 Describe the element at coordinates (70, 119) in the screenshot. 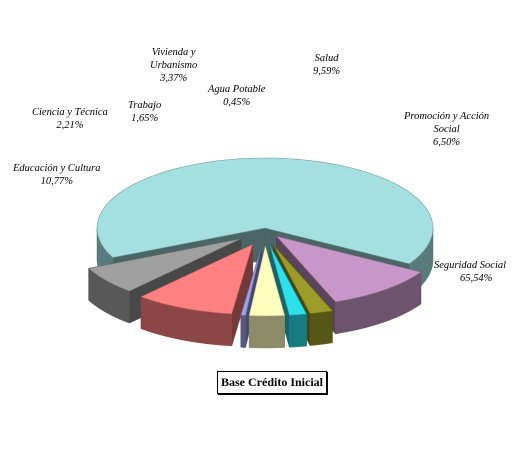

I see `label-ciencia-tecnica: Ciencia y Técnica 2,21%` at that location.